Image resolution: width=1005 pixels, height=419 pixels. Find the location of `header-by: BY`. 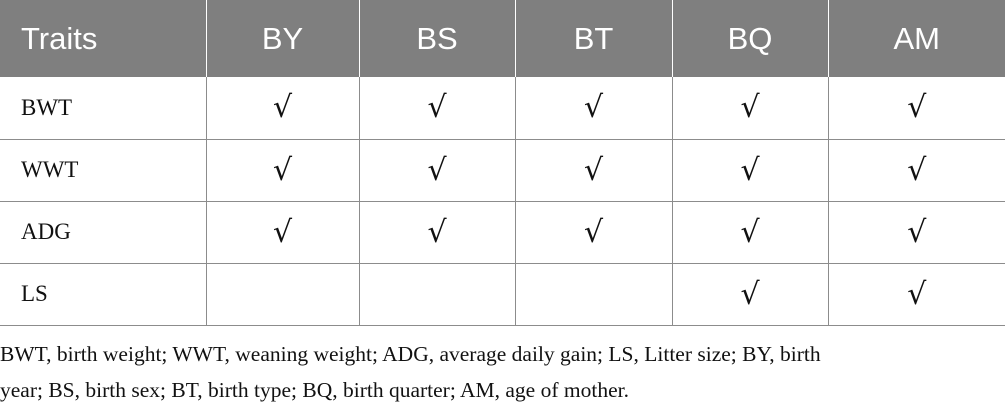

header-by: BY is located at coordinates (283, 38).